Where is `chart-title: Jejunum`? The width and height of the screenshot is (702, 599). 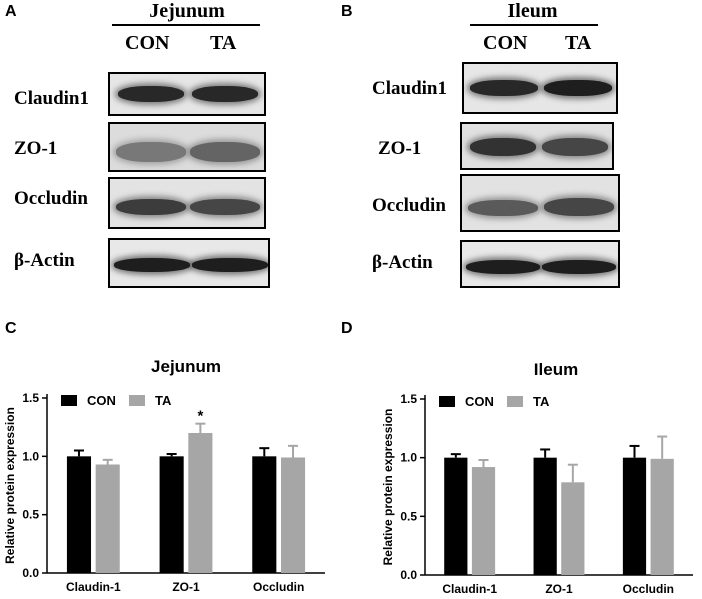 chart-title: Jejunum is located at coordinates (186, 366).